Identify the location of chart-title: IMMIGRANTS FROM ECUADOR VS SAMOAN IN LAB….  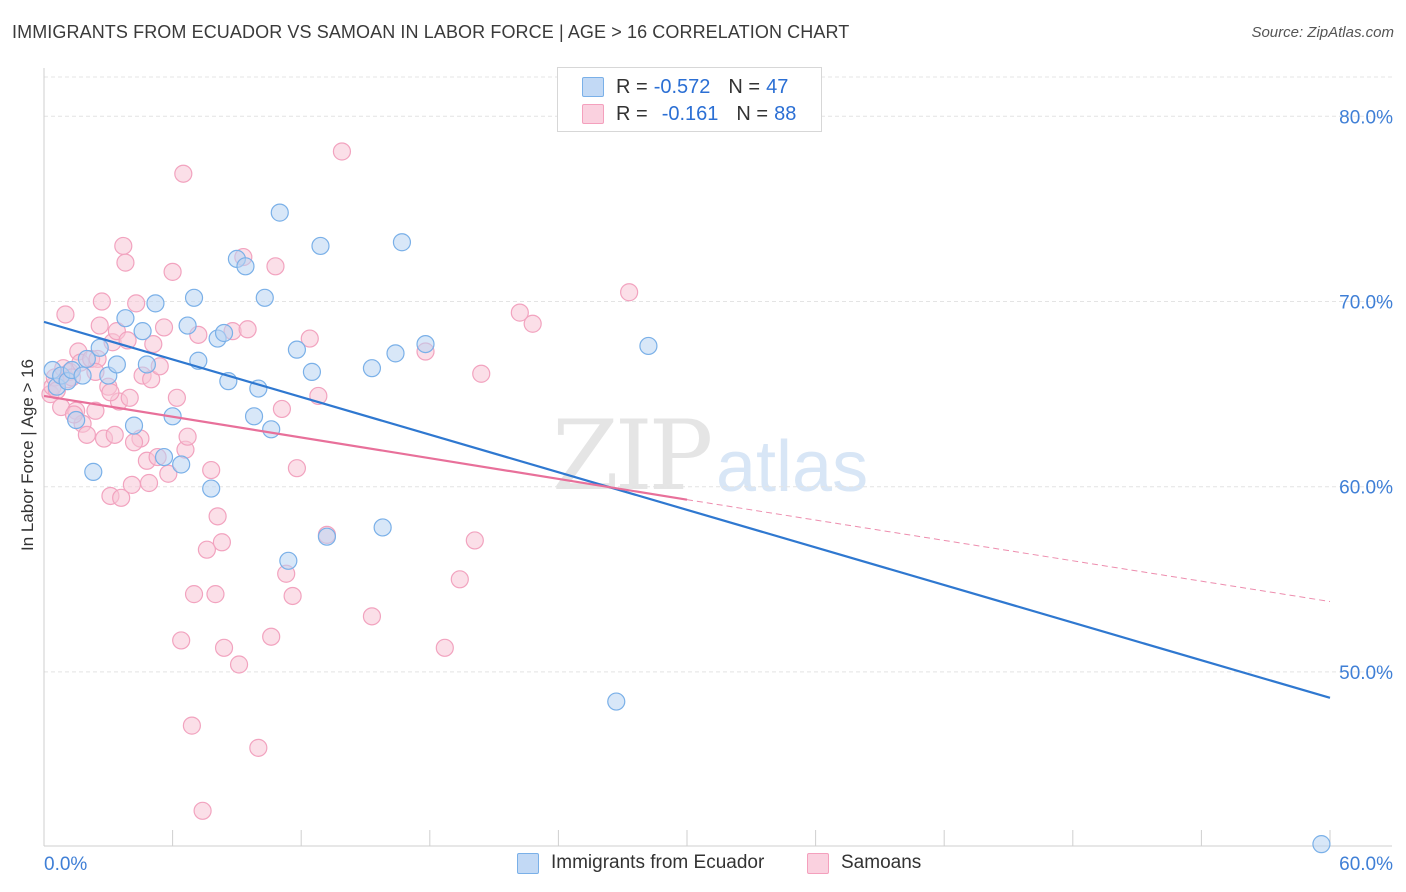
(431, 32).